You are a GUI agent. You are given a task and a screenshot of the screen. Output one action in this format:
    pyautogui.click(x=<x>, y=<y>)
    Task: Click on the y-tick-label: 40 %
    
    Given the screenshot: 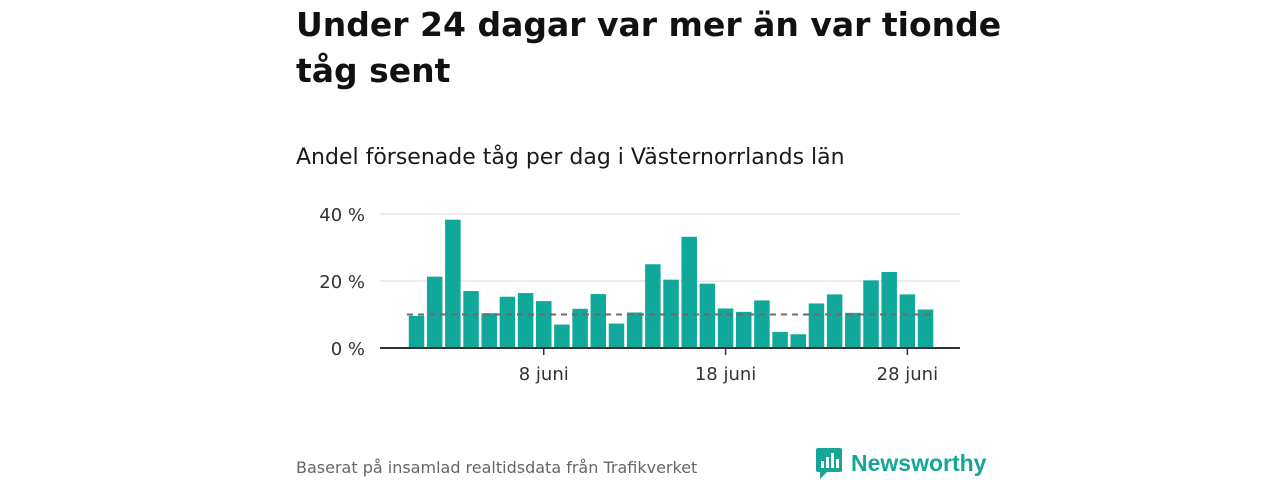 What is the action you would take?
    pyautogui.click(x=342, y=215)
    